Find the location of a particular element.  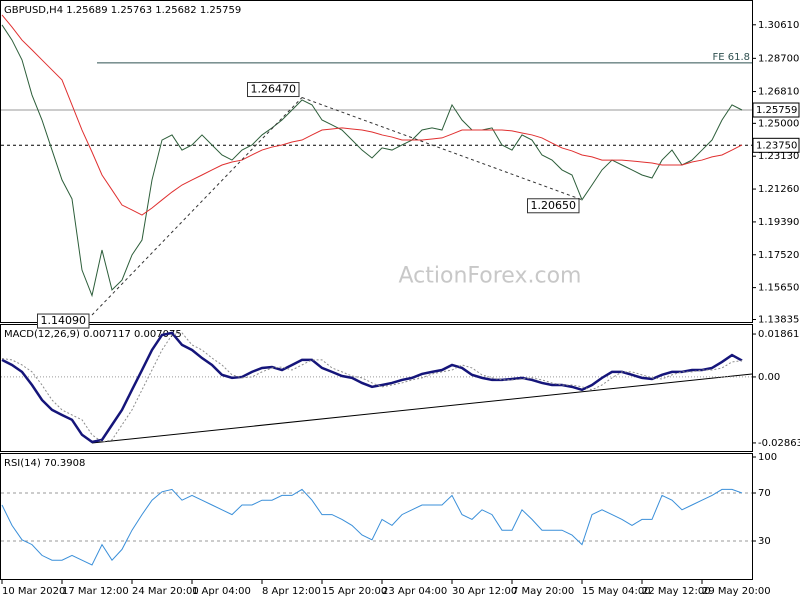

y-tick-label: 1.23130 is located at coordinates (778, 156).